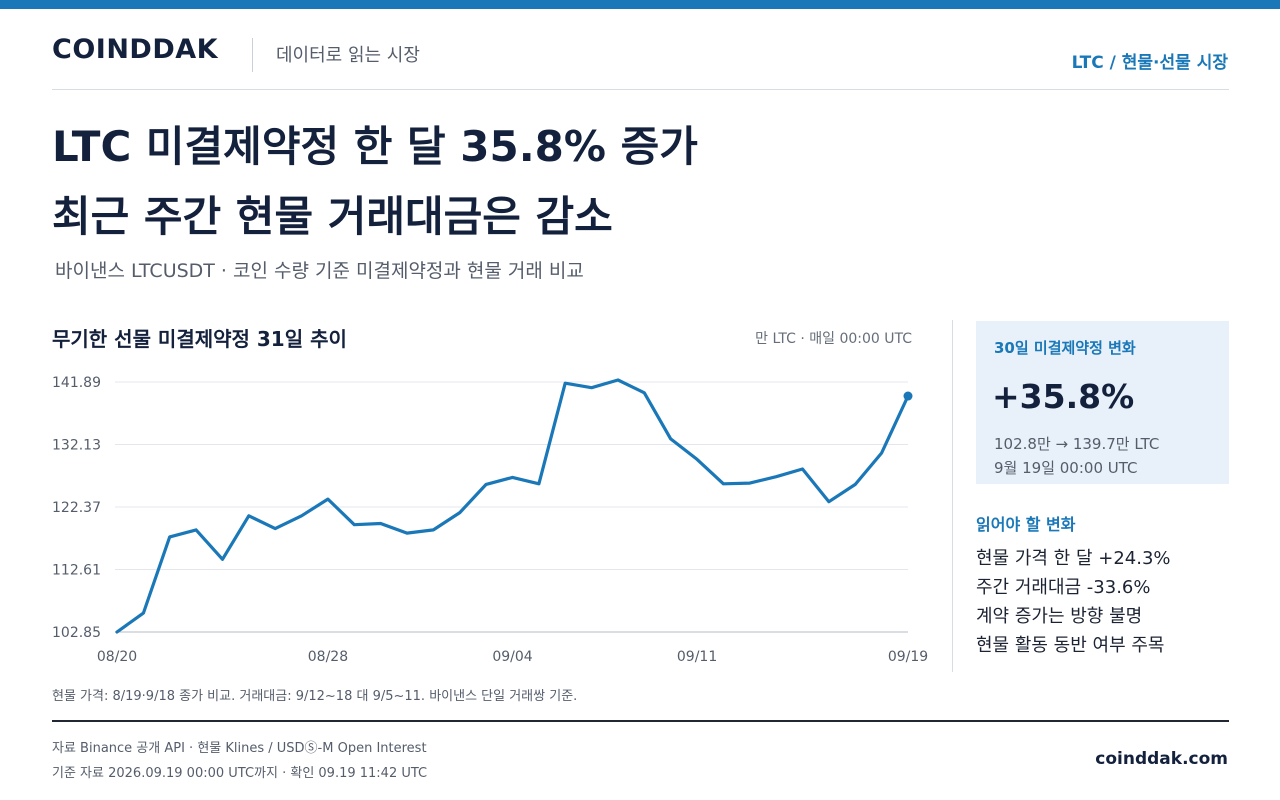  Describe the element at coordinates (1026, 524) in the screenshot. I see `notes-title: 읽어야 할 변화` at that location.